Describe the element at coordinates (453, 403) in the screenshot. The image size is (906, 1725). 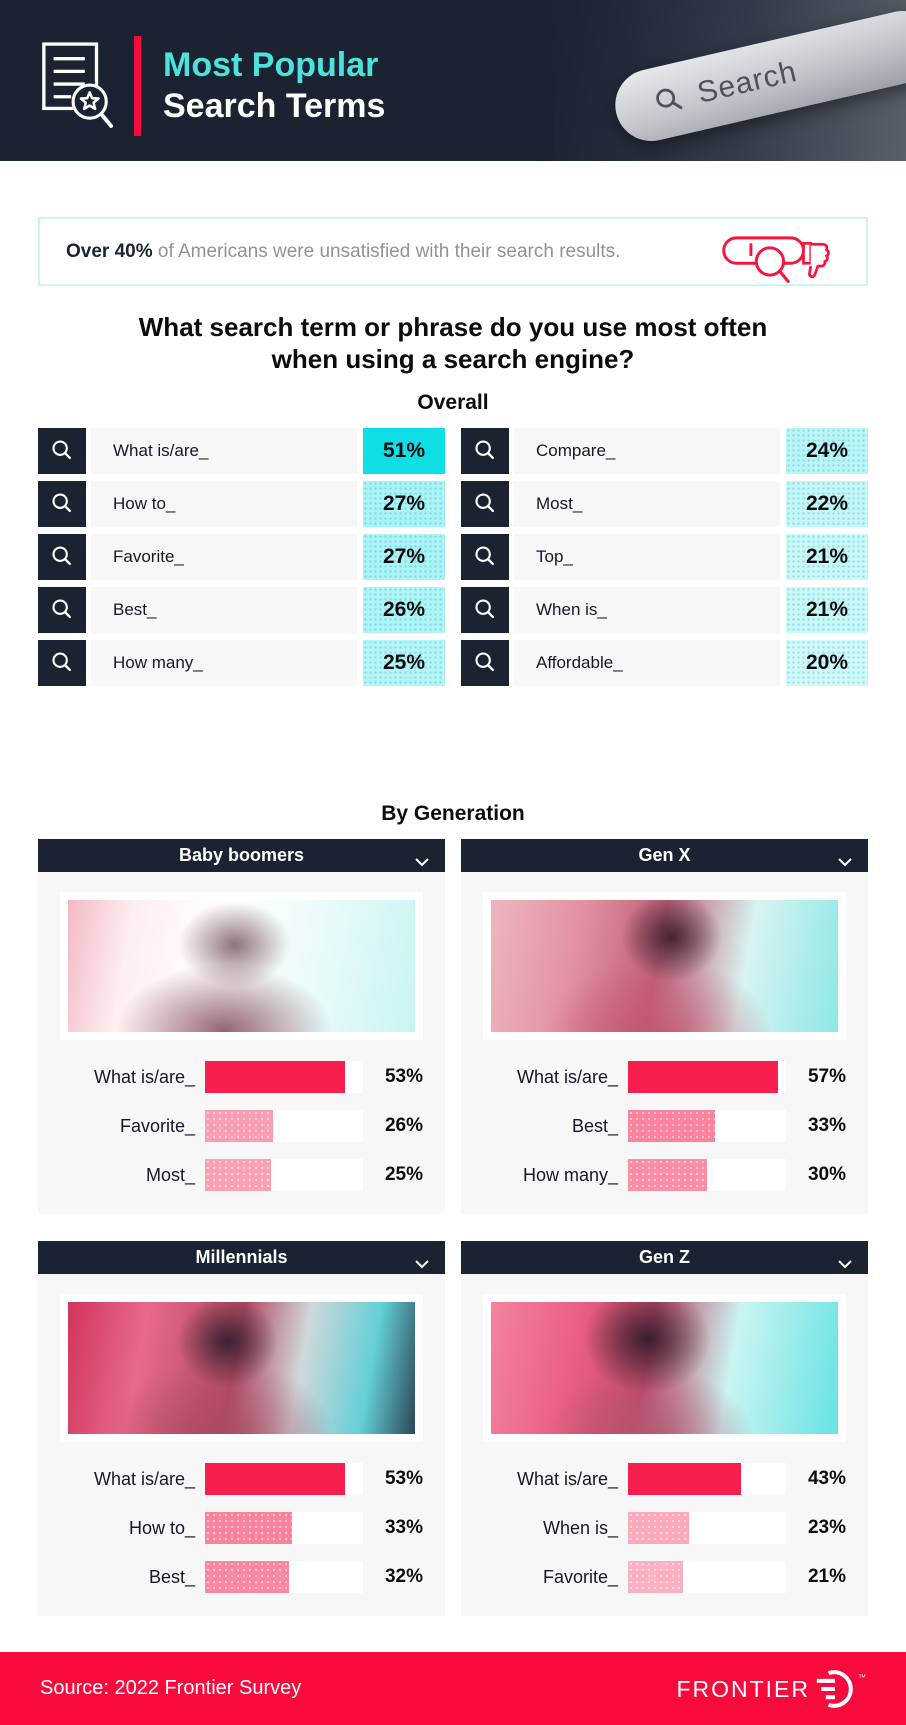
I see `overall-section-title: Overall` at that location.